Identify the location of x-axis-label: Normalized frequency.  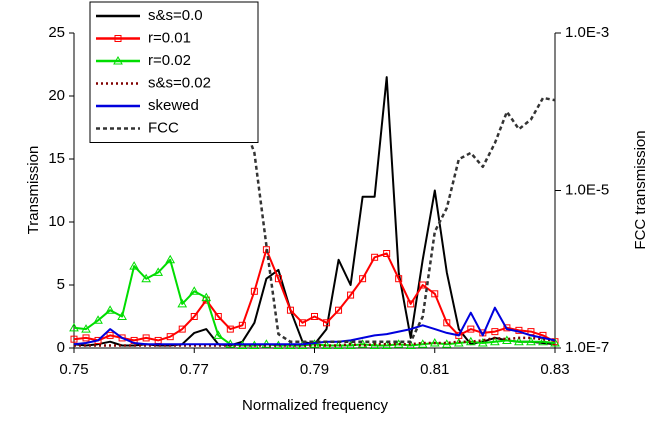
(315, 405).